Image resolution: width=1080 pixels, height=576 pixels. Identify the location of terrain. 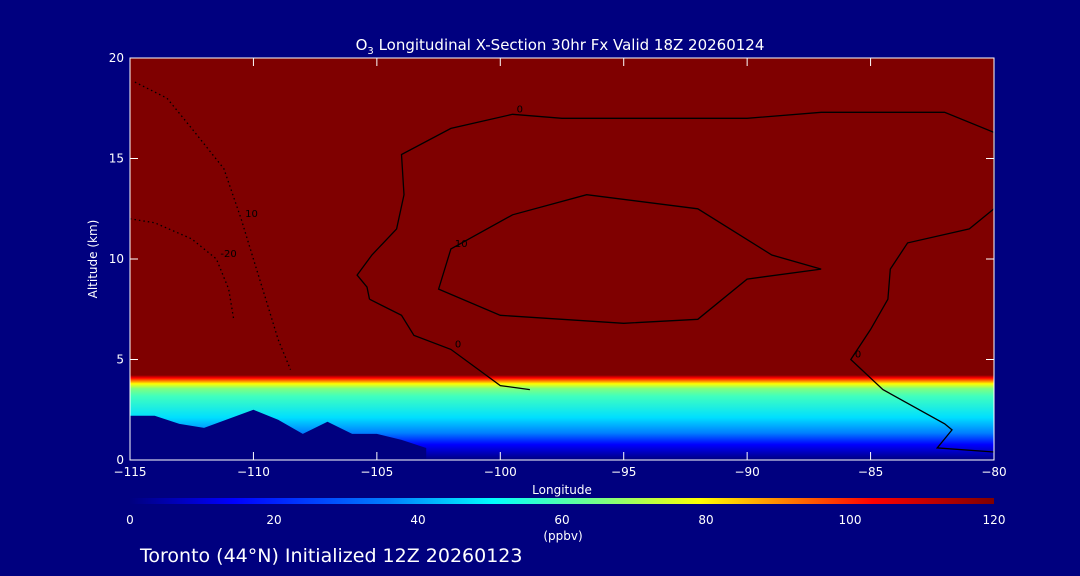
(278, 434).